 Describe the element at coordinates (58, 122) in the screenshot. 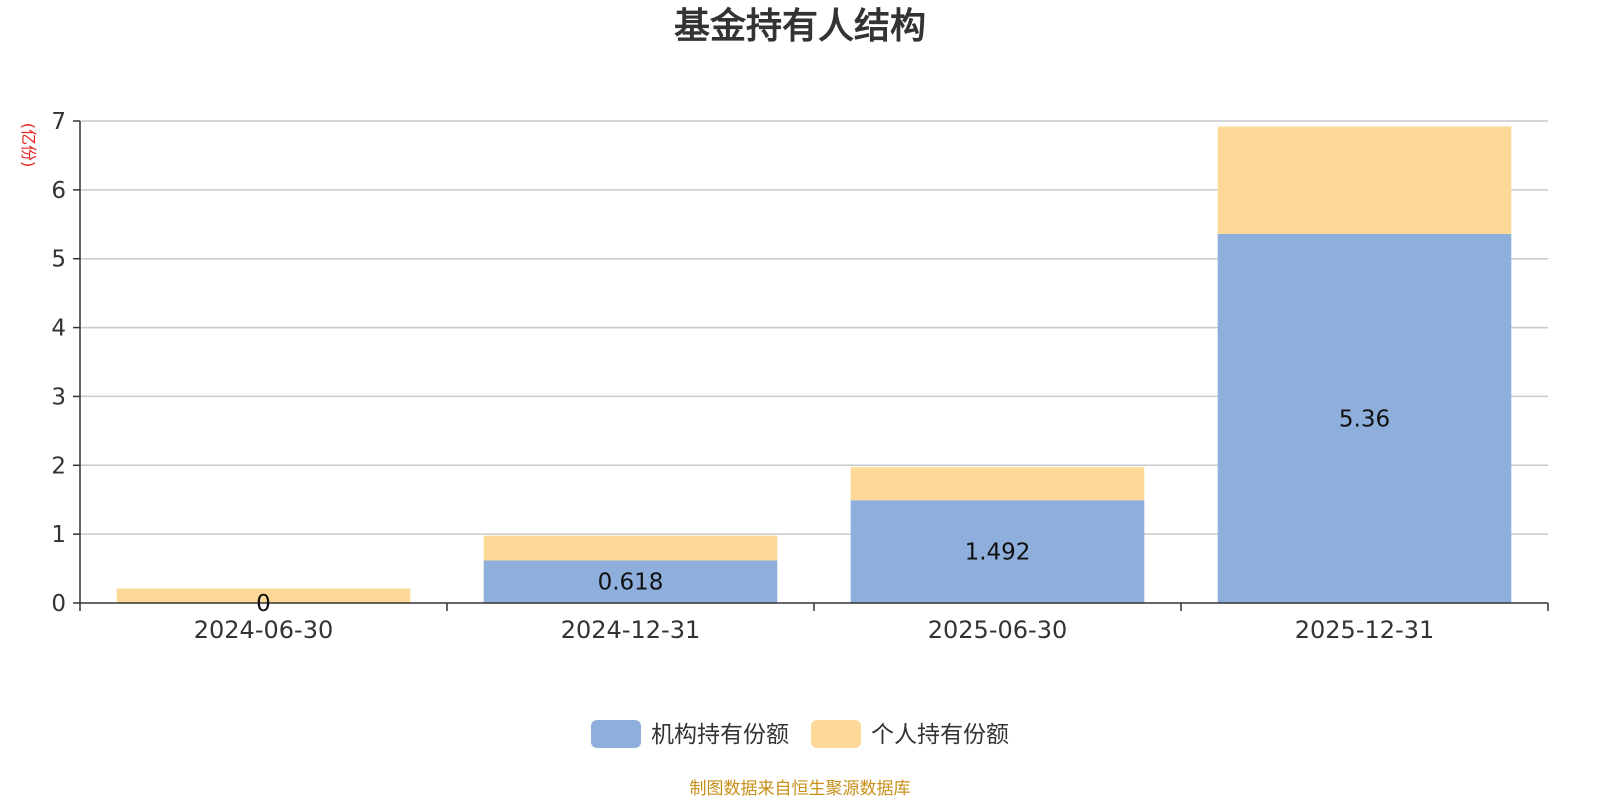

I see `y-tick-label: 7` at that location.